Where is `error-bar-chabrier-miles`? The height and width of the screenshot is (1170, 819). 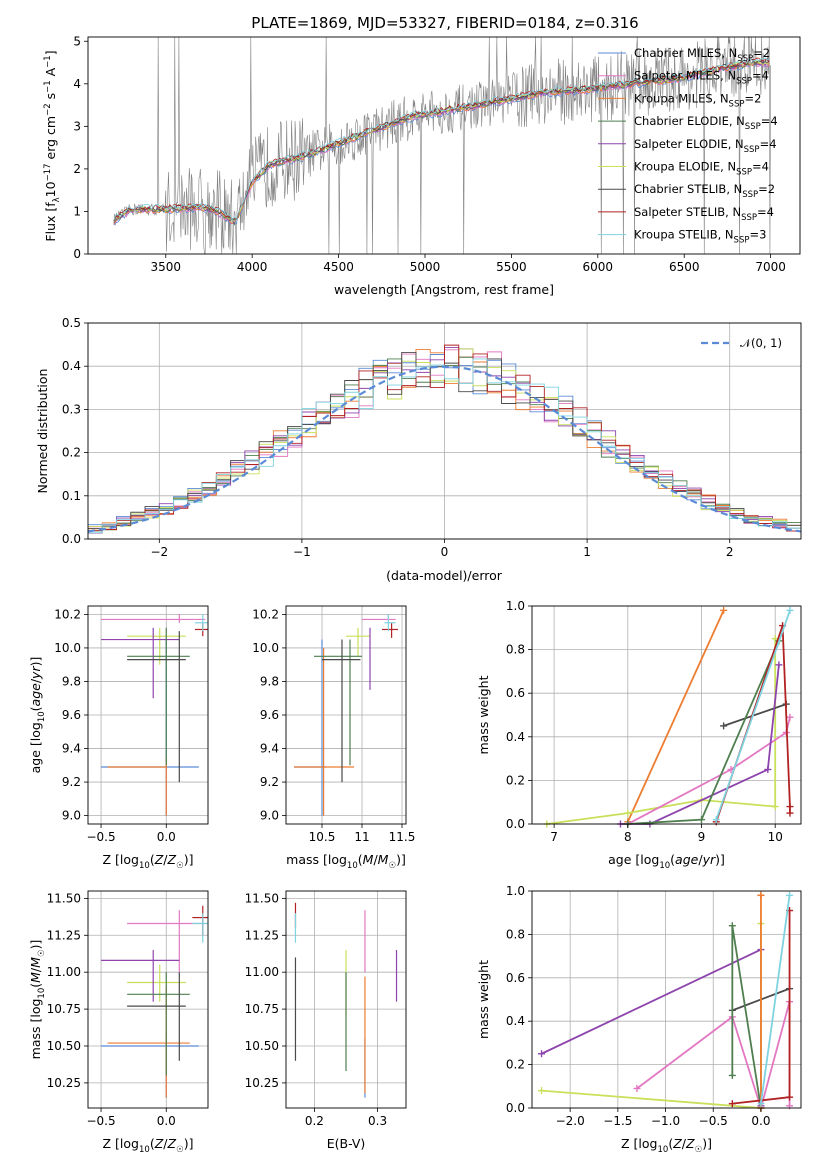 error-bar-chabrier-miles is located at coordinates (150, 727).